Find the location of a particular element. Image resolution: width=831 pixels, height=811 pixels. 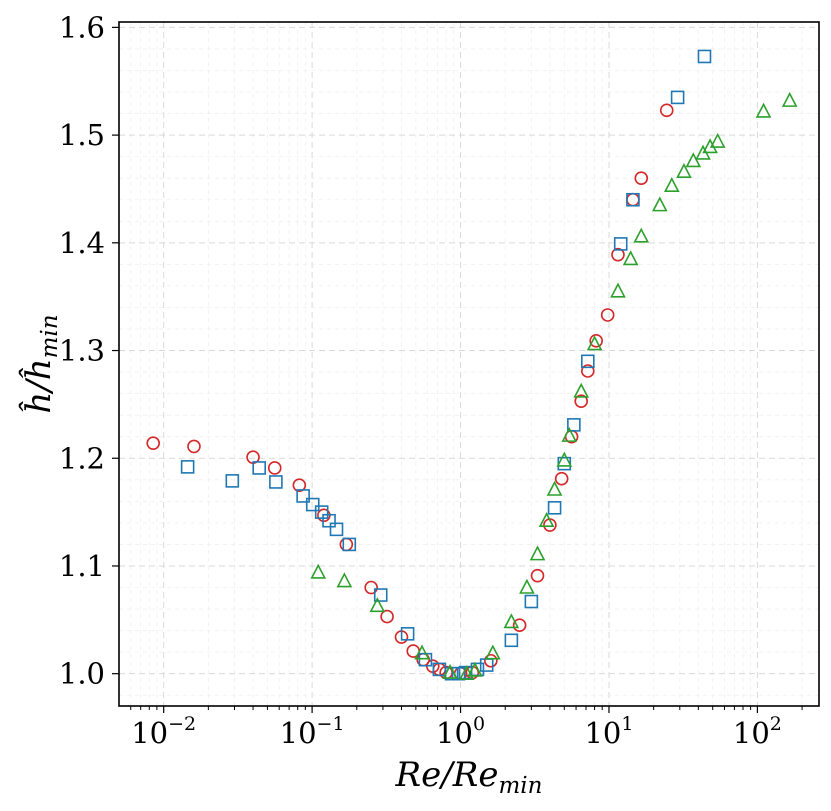

y-tick-label: 1.0 is located at coordinates (82, 674).